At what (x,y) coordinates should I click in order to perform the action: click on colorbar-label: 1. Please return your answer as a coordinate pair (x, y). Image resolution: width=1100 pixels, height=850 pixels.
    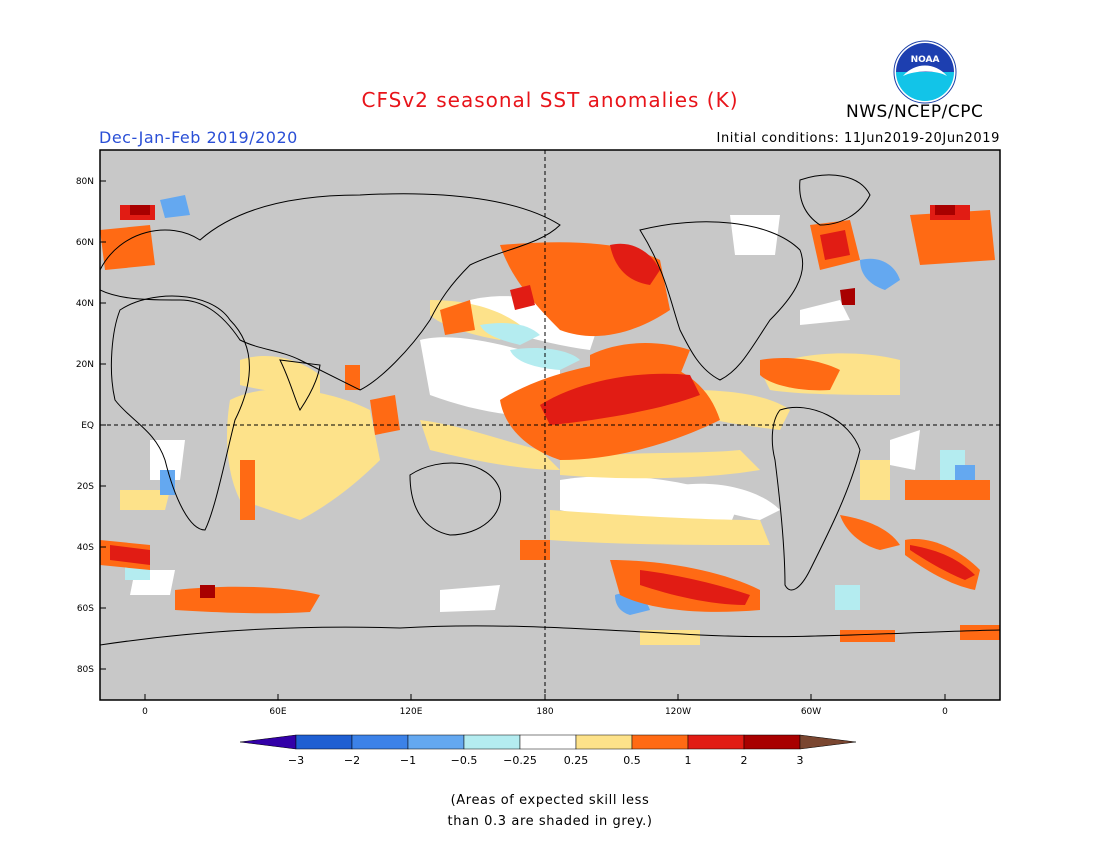
    Looking at the image, I should click on (688, 760).